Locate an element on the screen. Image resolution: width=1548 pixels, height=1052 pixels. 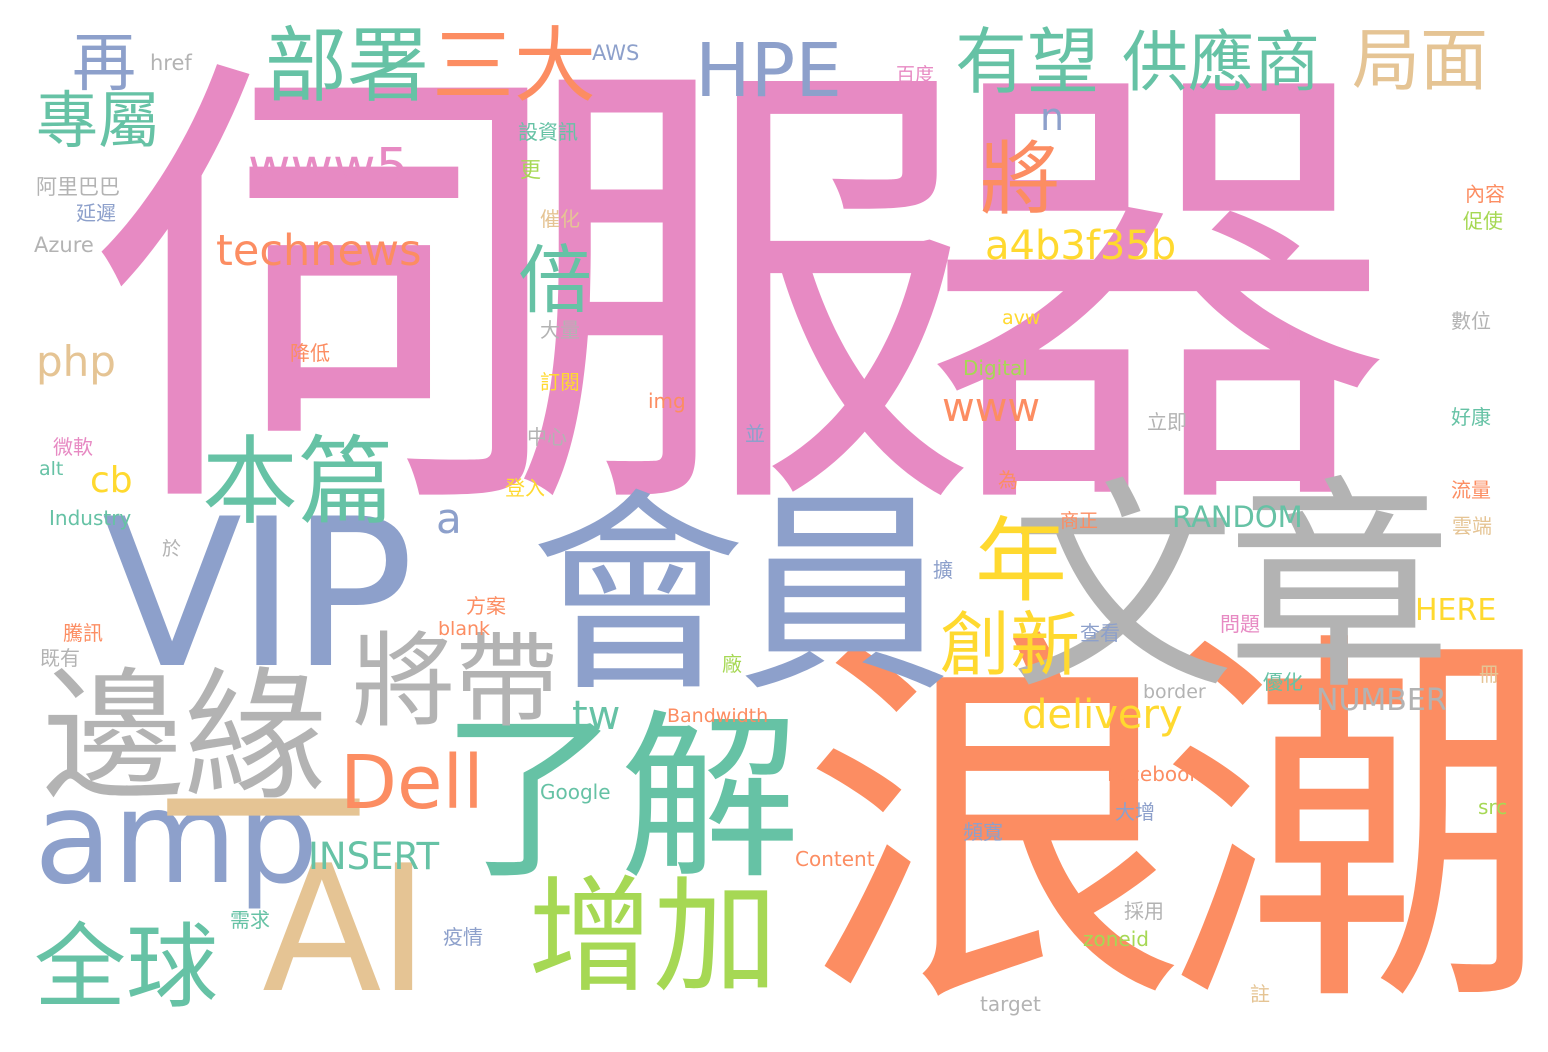
word-中心: 中心 is located at coordinates (547, 437).